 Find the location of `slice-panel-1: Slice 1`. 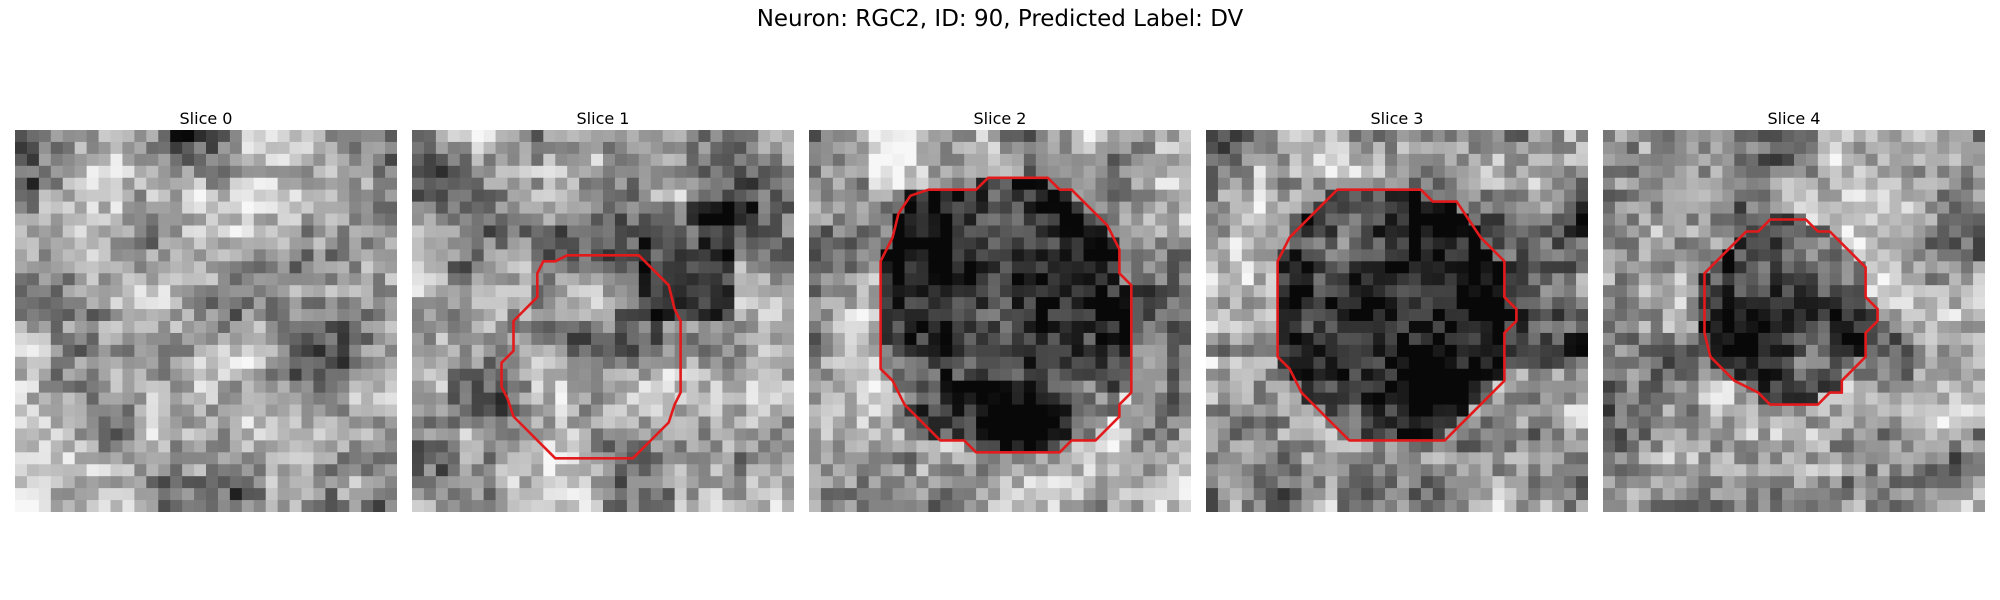

slice-panel-1: Slice 1 is located at coordinates (603, 310).